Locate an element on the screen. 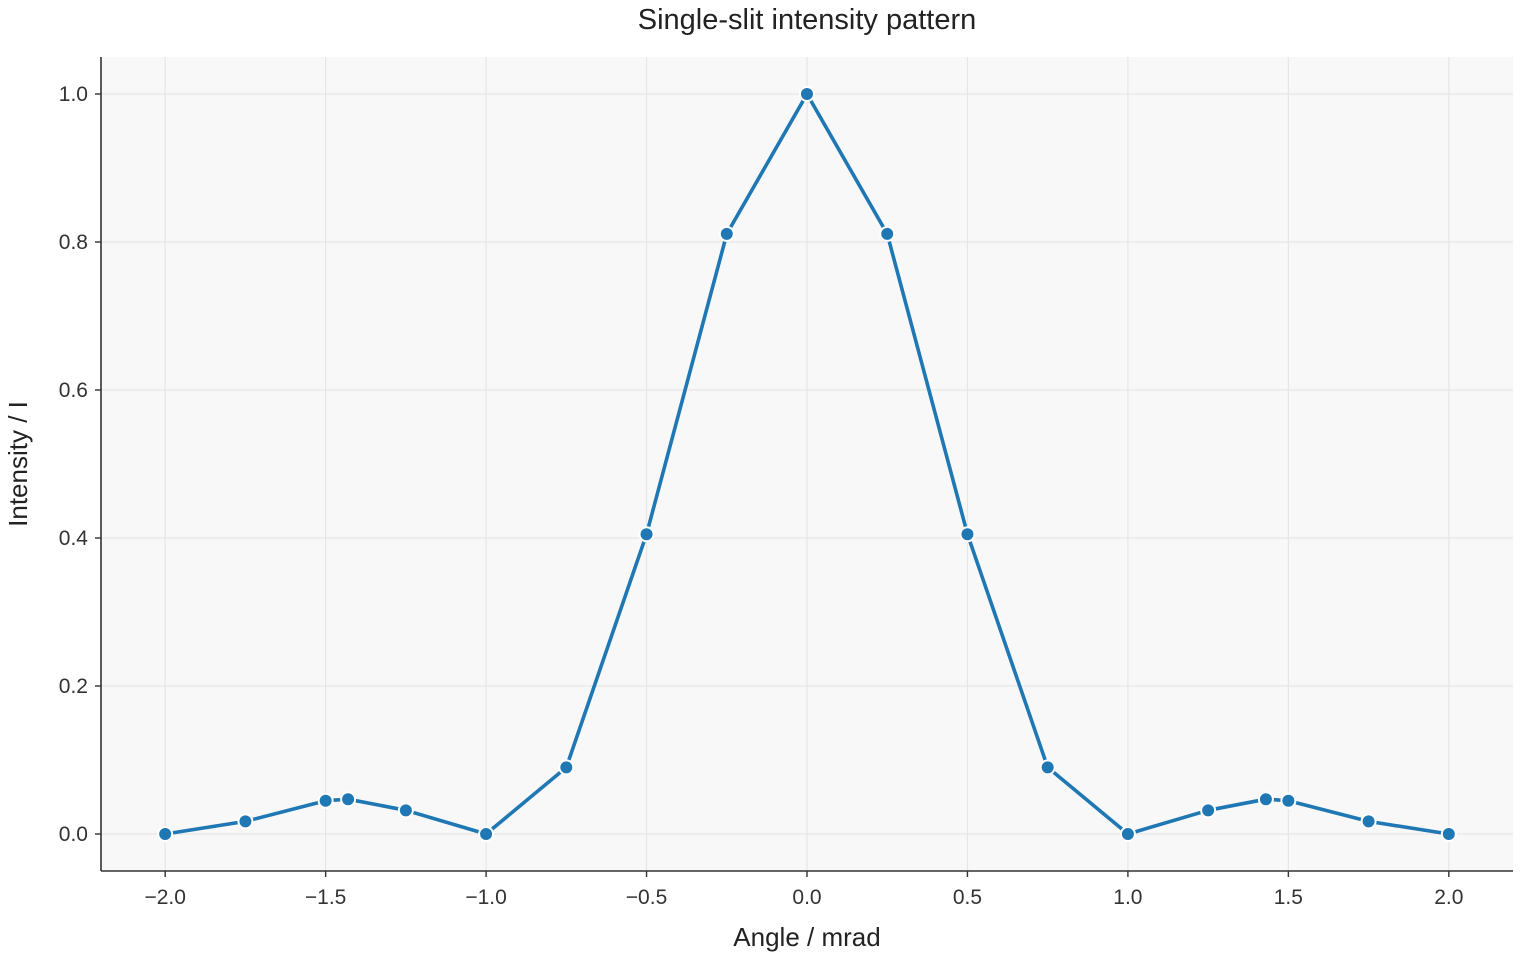  x-ticks: −2.0 −1.5 −1.0 −0.5 0.0 0.5 1.0 1.5 2.0 is located at coordinates (803, 890).